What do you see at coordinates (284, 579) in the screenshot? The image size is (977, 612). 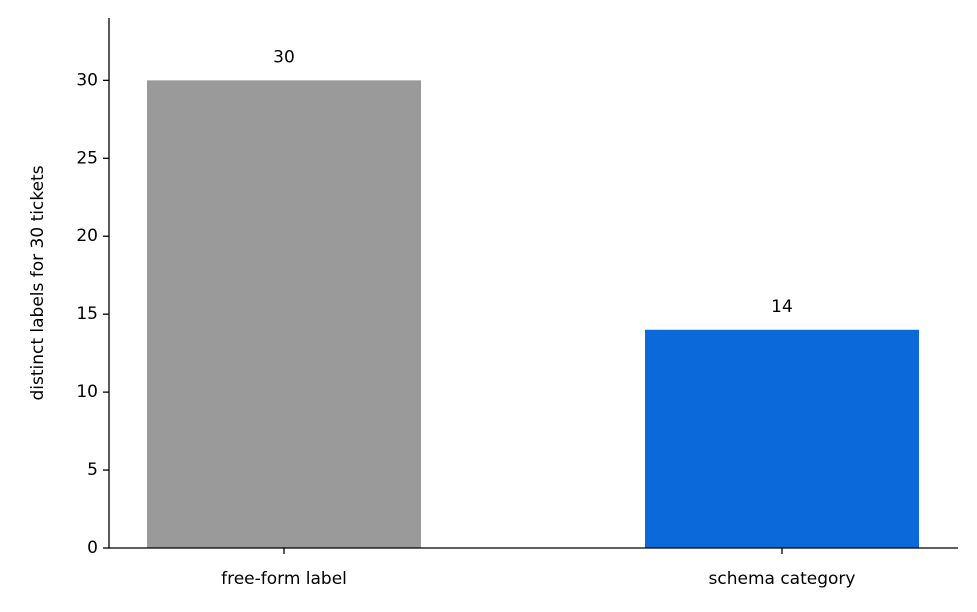 I see `x-tick-label: free-form label` at bounding box center [284, 579].